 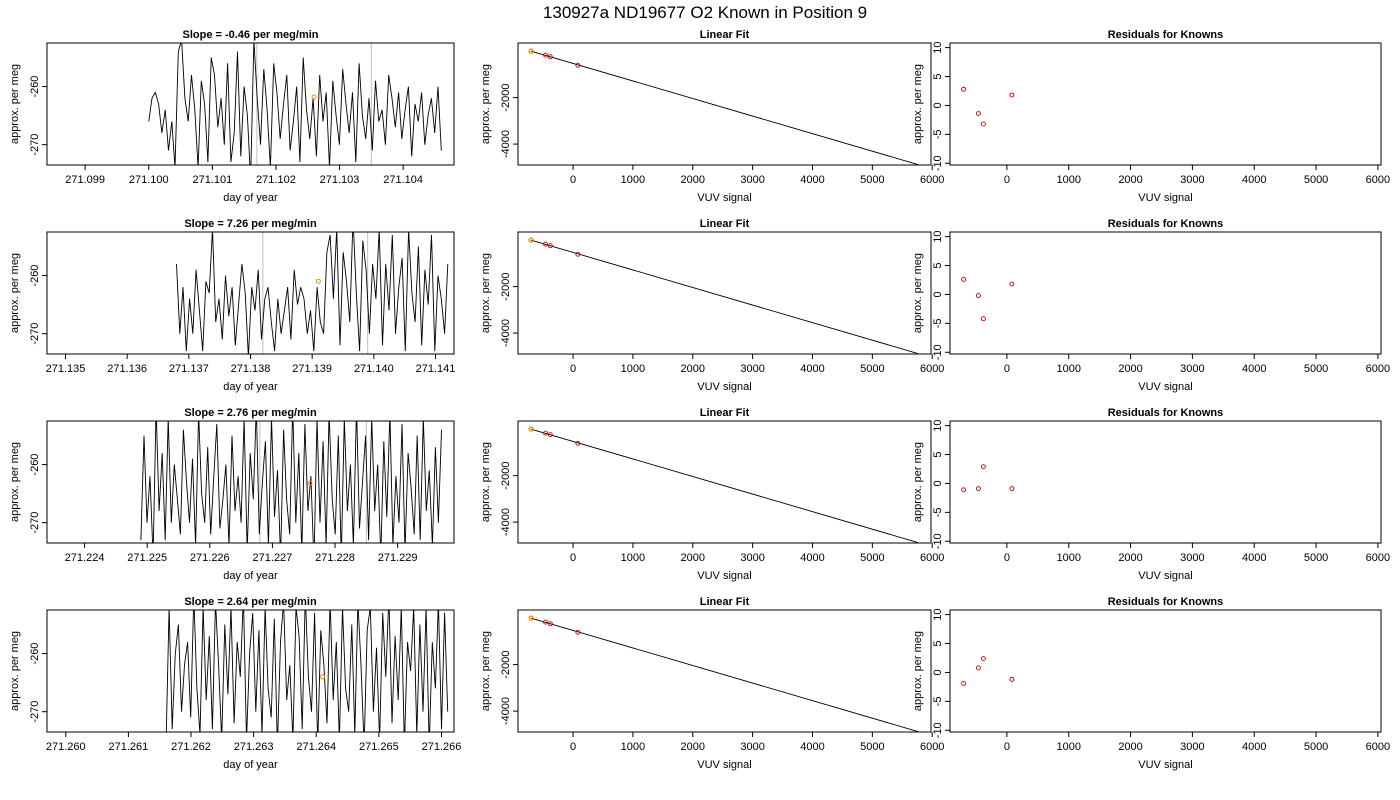 What do you see at coordinates (398, 558) in the screenshot?
I see `x-tick-label: 271.229` at bounding box center [398, 558].